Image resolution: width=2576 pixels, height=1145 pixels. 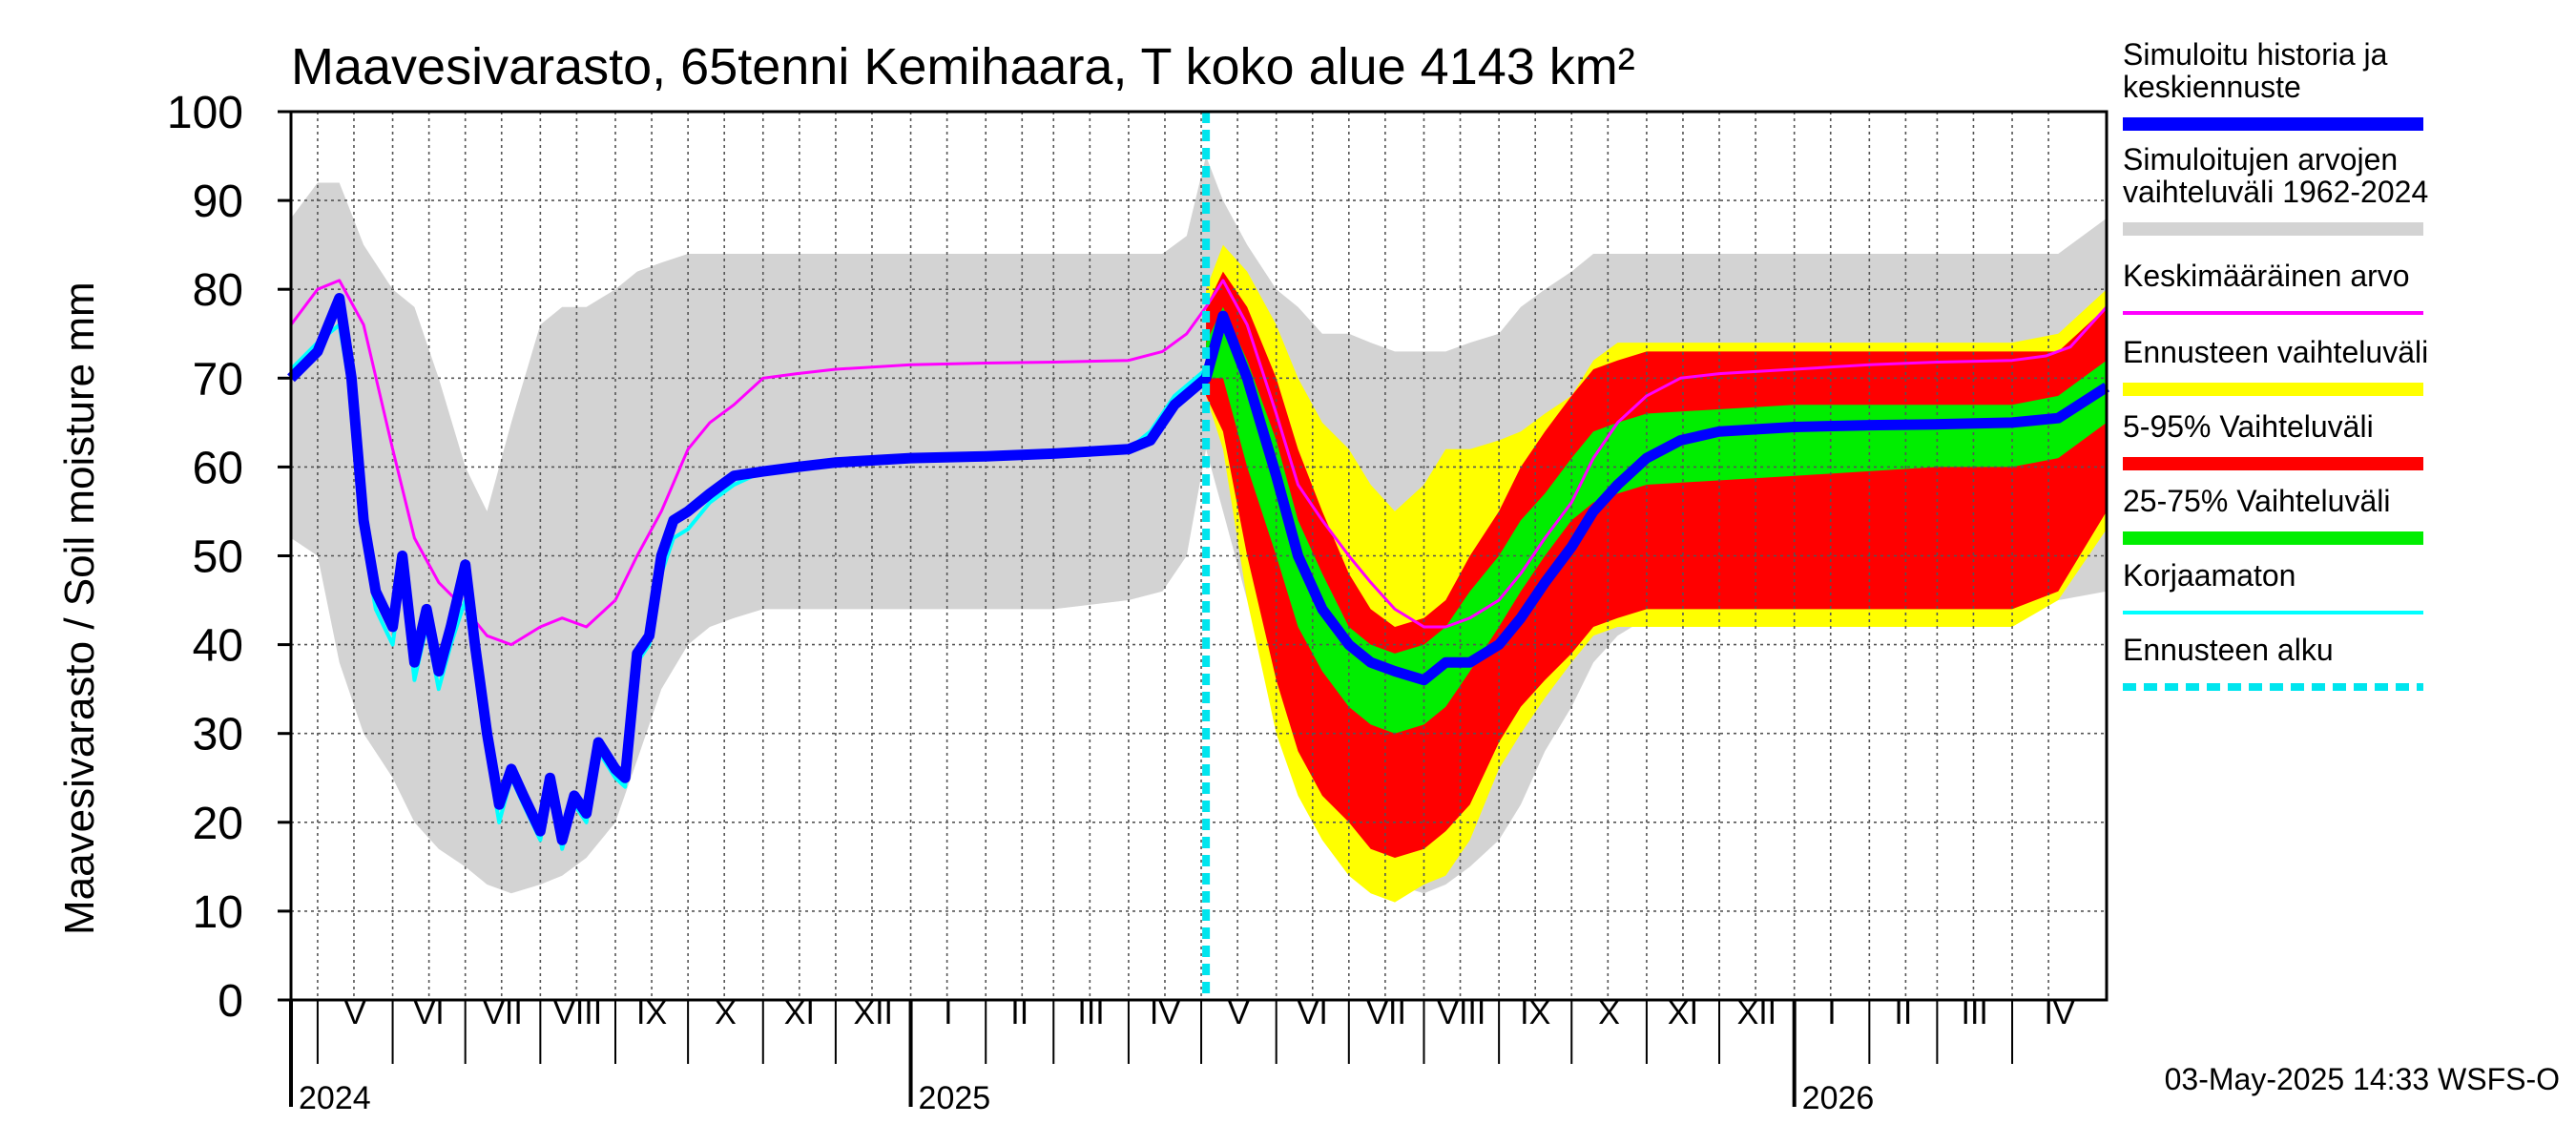 What do you see at coordinates (2266, 276) in the screenshot?
I see `legend-label: Keskimääräinen arvo` at bounding box center [2266, 276].